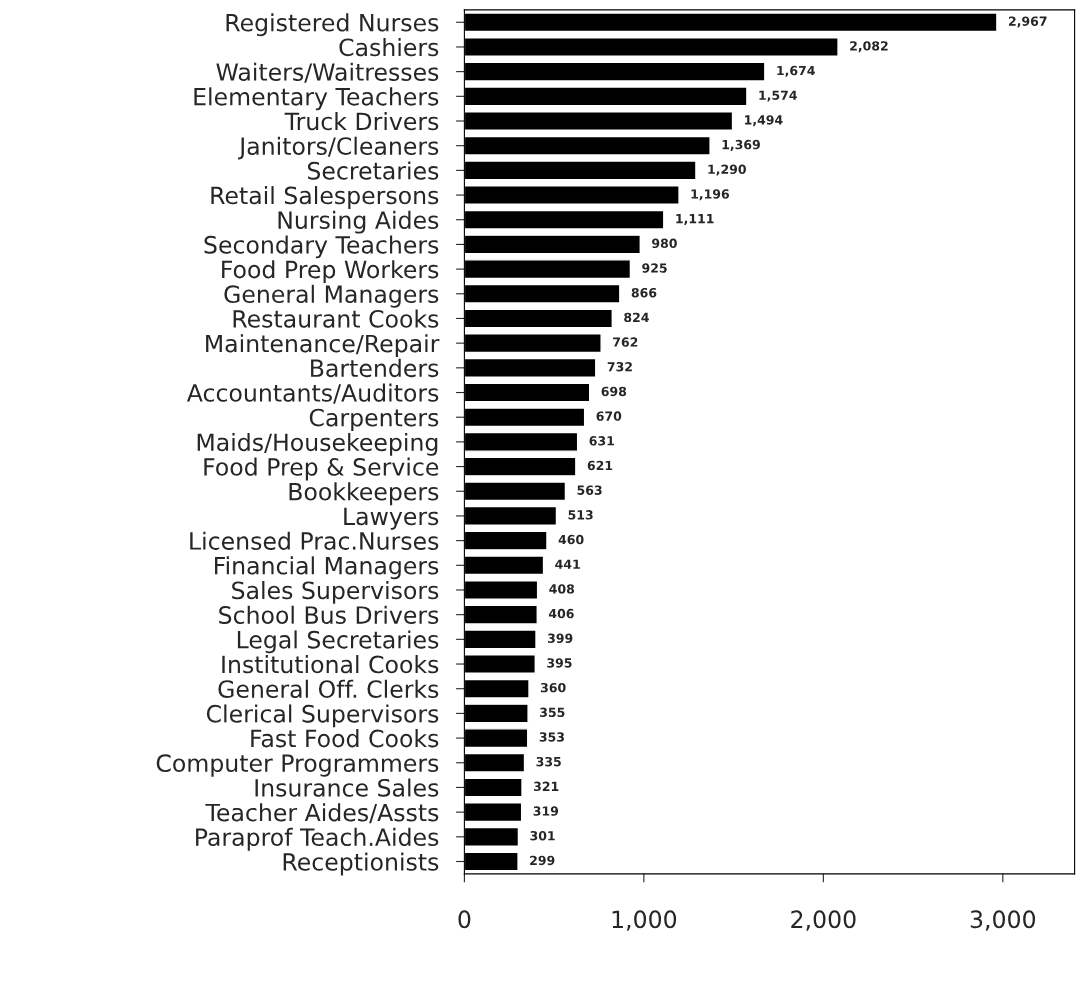 The image size is (1080, 993). What do you see at coordinates (389, 47) in the screenshot?
I see `y-tick-label: Cashiers` at bounding box center [389, 47].